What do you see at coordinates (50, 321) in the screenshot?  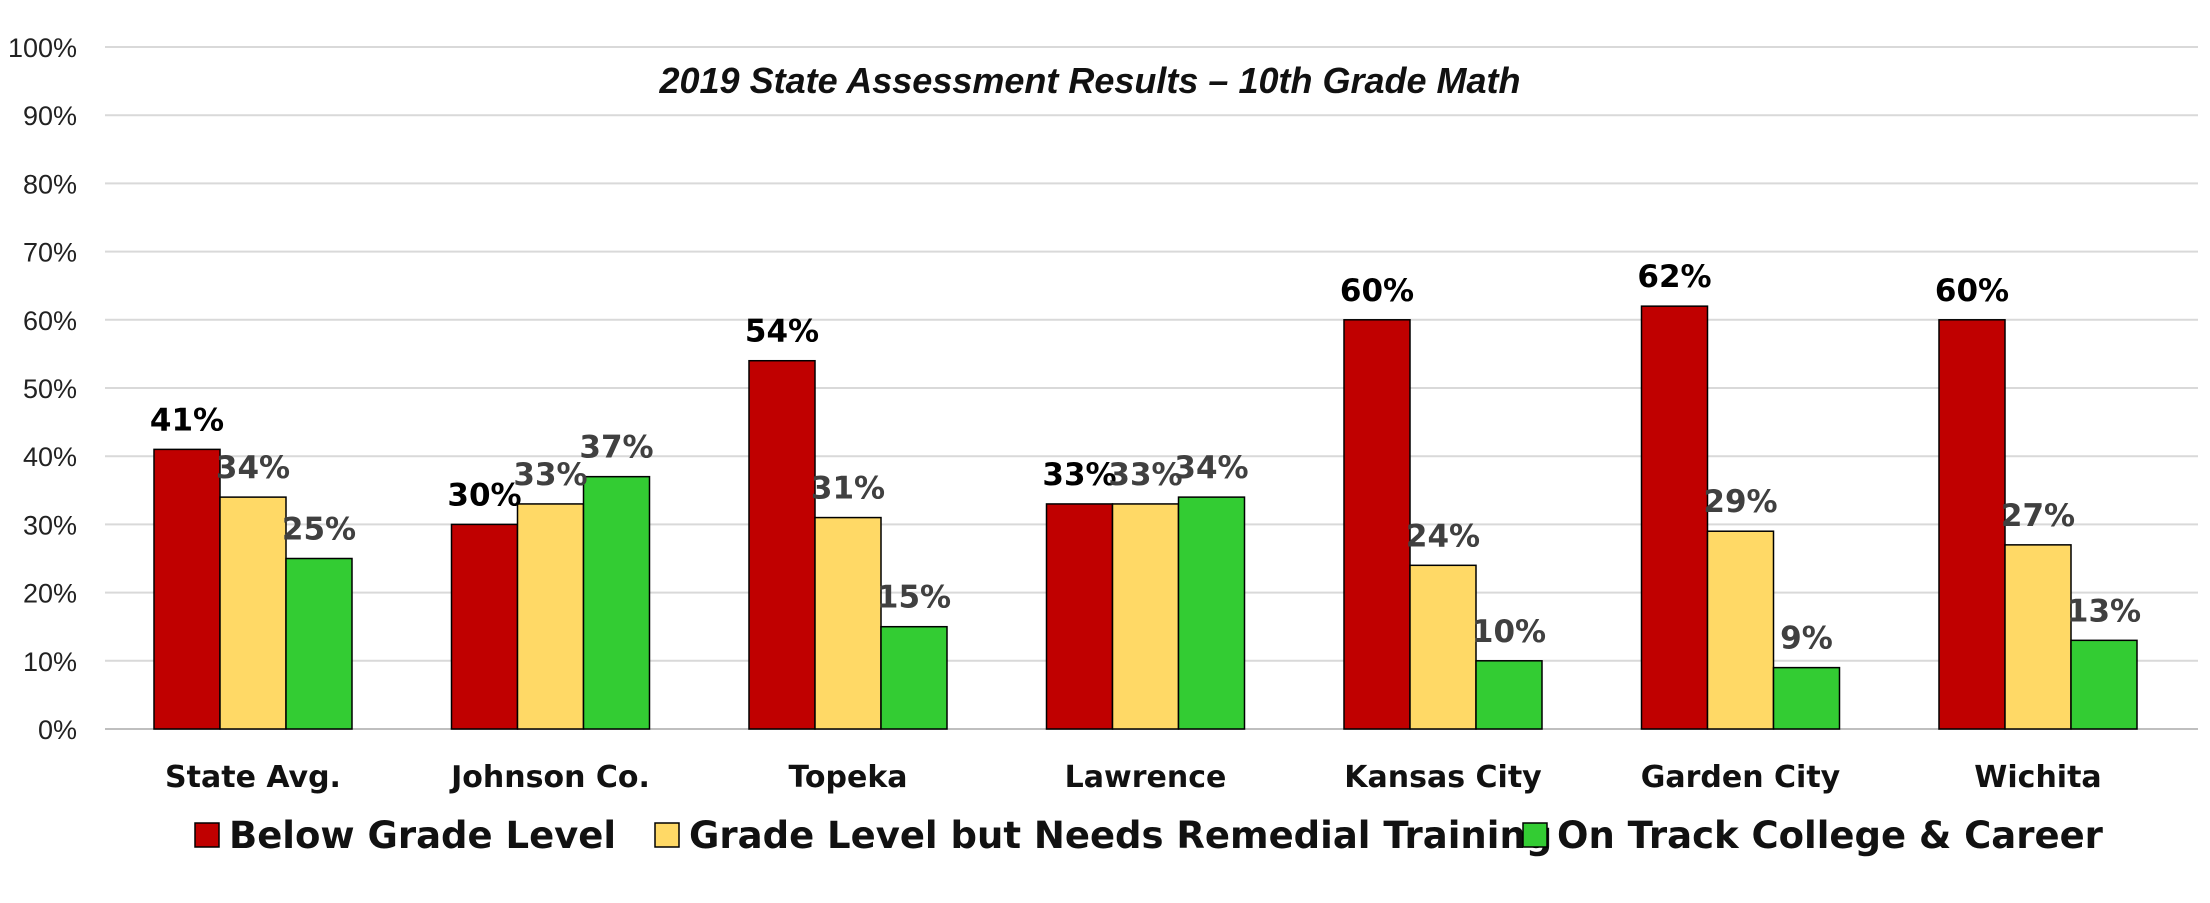 I see `y-tick-label: 60%` at bounding box center [50, 321].